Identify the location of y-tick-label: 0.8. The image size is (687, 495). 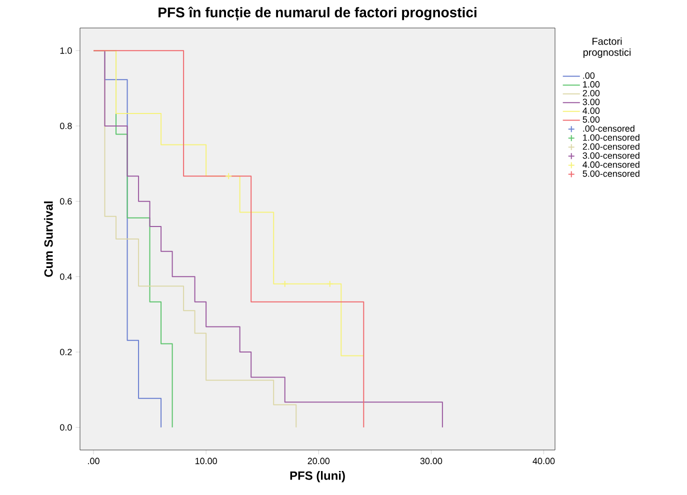
(66, 126).